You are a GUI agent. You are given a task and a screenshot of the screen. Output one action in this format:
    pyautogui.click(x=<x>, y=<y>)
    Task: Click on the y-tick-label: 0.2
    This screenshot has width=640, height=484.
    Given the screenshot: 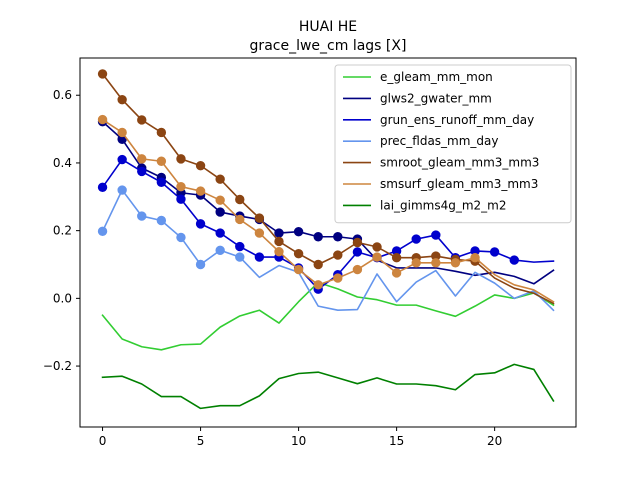 What is the action you would take?
    pyautogui.click(x=62, y=231)
    